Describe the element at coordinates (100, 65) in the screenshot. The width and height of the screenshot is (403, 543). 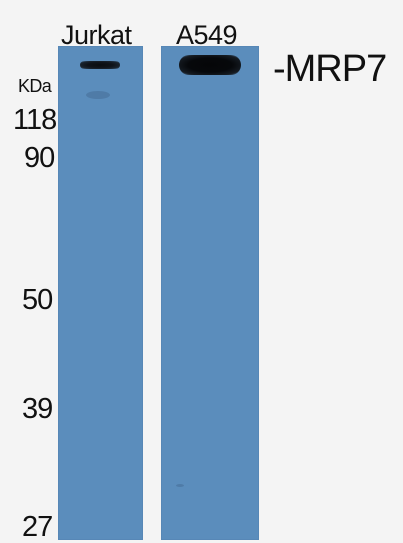
I see `mrp7-band-jurkat` at that location.